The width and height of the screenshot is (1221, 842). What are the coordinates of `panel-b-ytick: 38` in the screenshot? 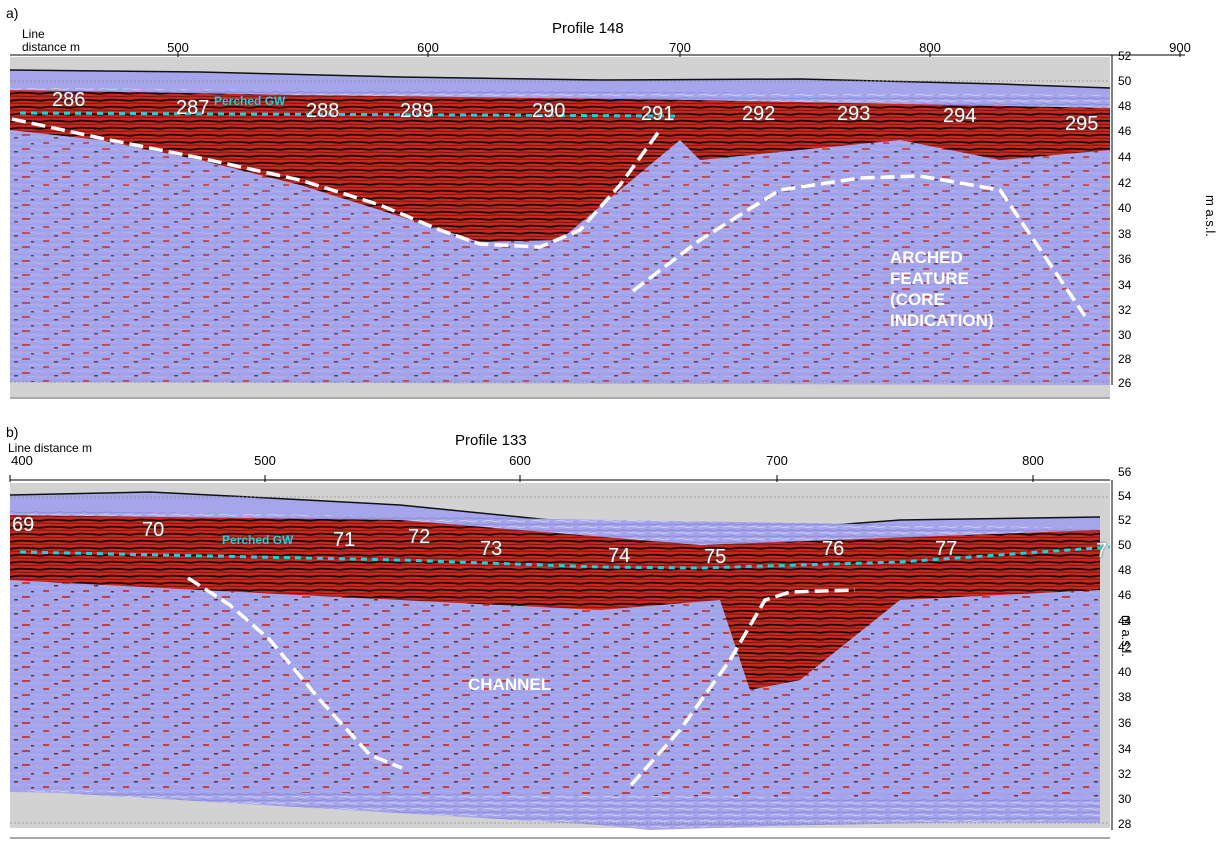 It's located at (1125, 697).